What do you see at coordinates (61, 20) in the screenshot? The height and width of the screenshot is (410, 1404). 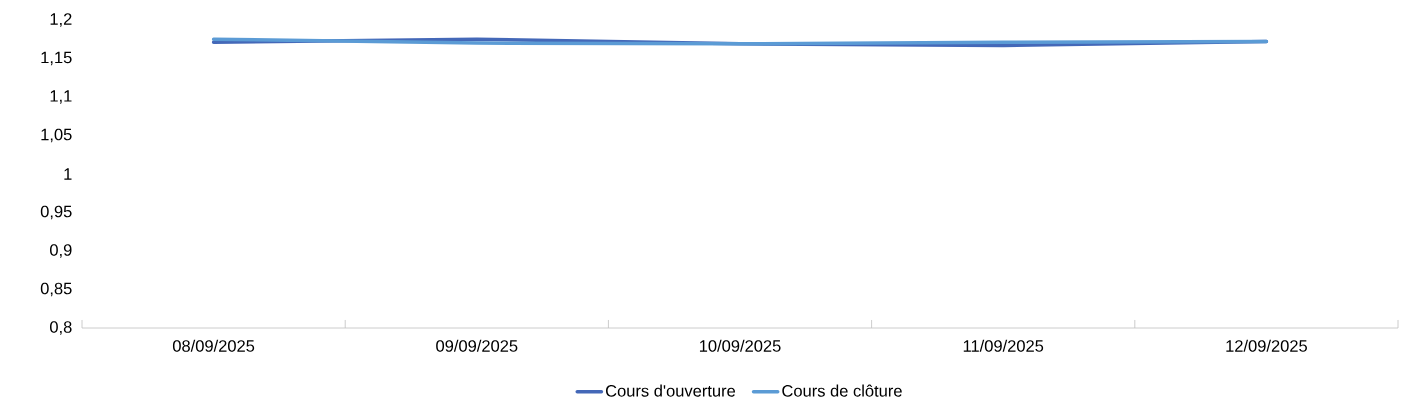 I see `y-tick-label: 1,2` at bounding box center [61, 20].